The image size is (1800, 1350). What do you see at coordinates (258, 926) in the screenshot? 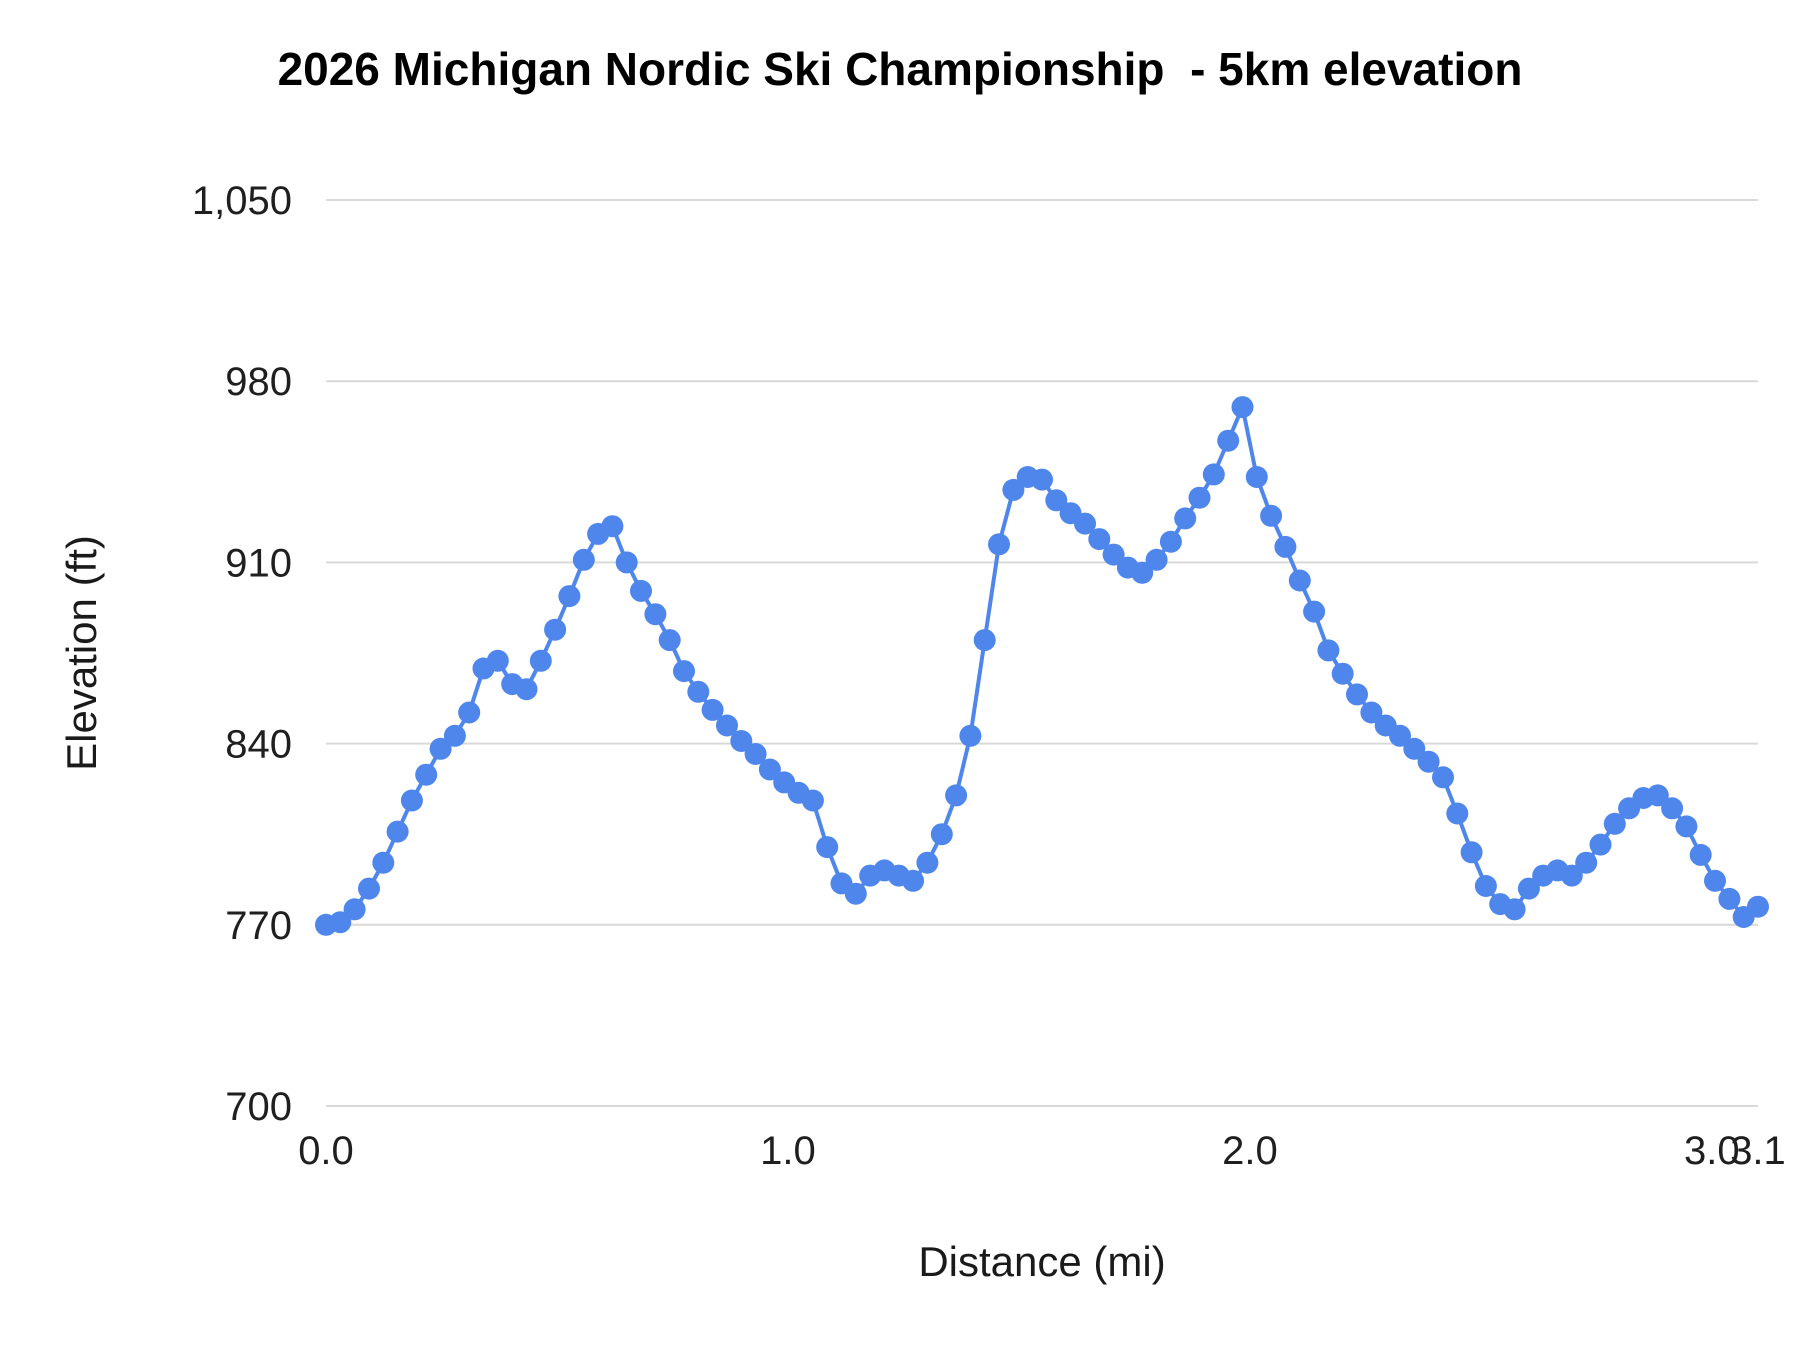
I see `y-tick-label: 770` at bounding box center [258, 926].